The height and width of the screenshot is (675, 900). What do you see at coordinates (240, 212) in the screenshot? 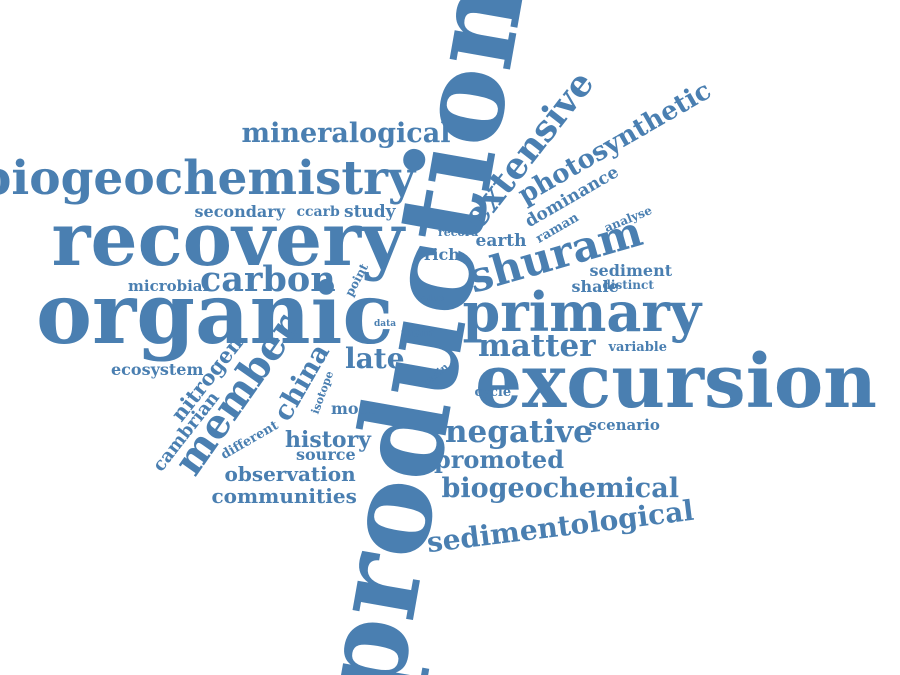
I see `word-secondary: secondary` at bounding box center [240, 212].